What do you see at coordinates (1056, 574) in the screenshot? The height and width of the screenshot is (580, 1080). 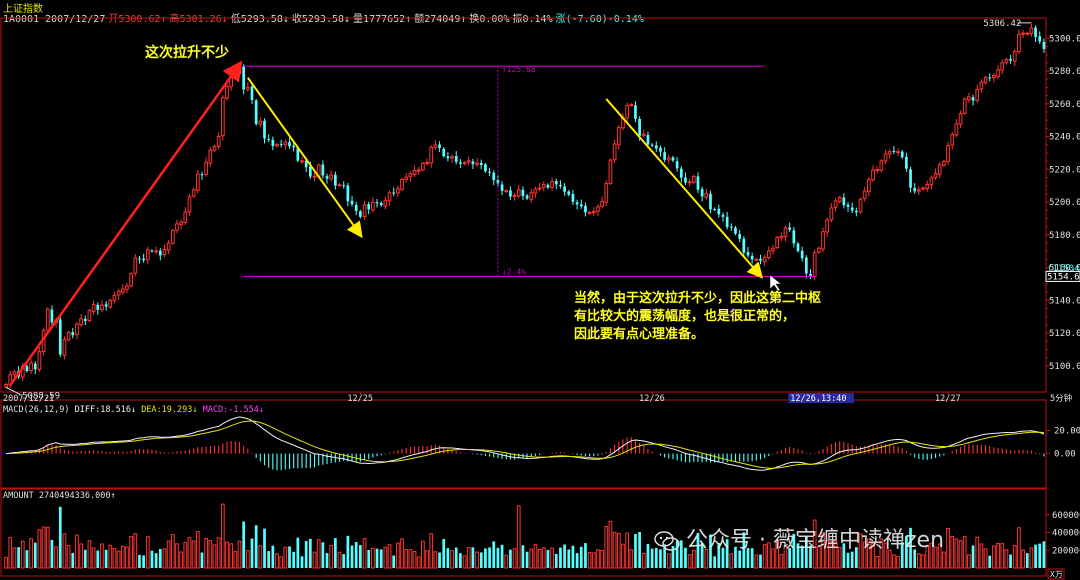 I see `amount-unit-label: X万` at bounding box center [1056, 574].